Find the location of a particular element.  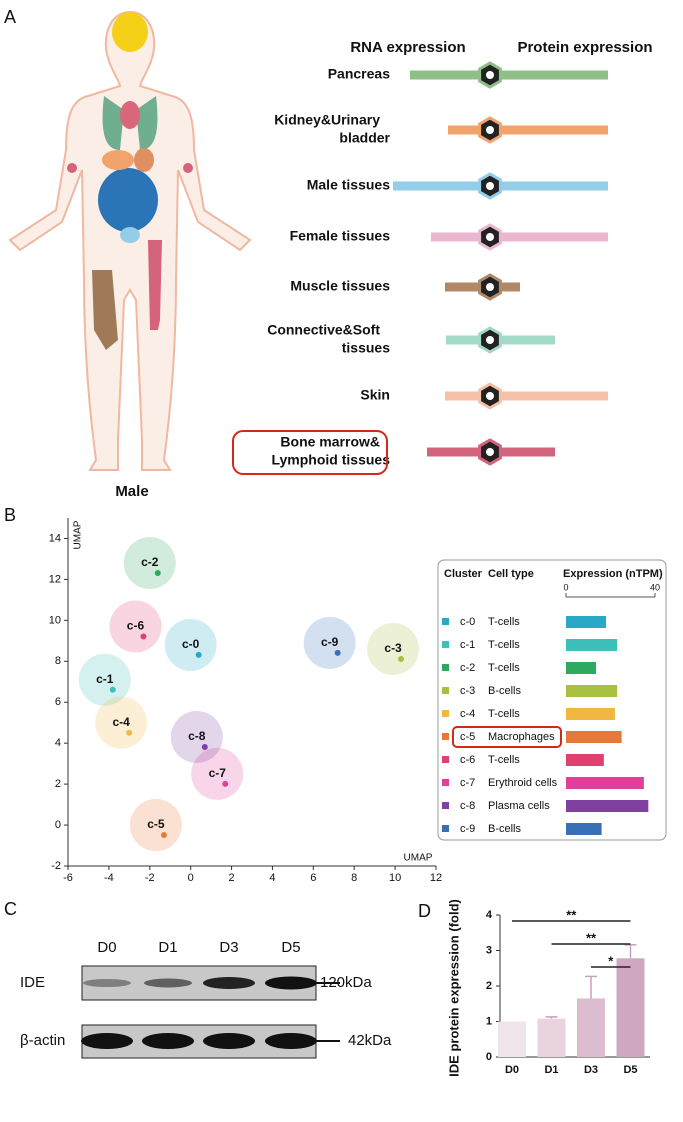

cluster-name: c-0 is located at coordinates (467, 622).